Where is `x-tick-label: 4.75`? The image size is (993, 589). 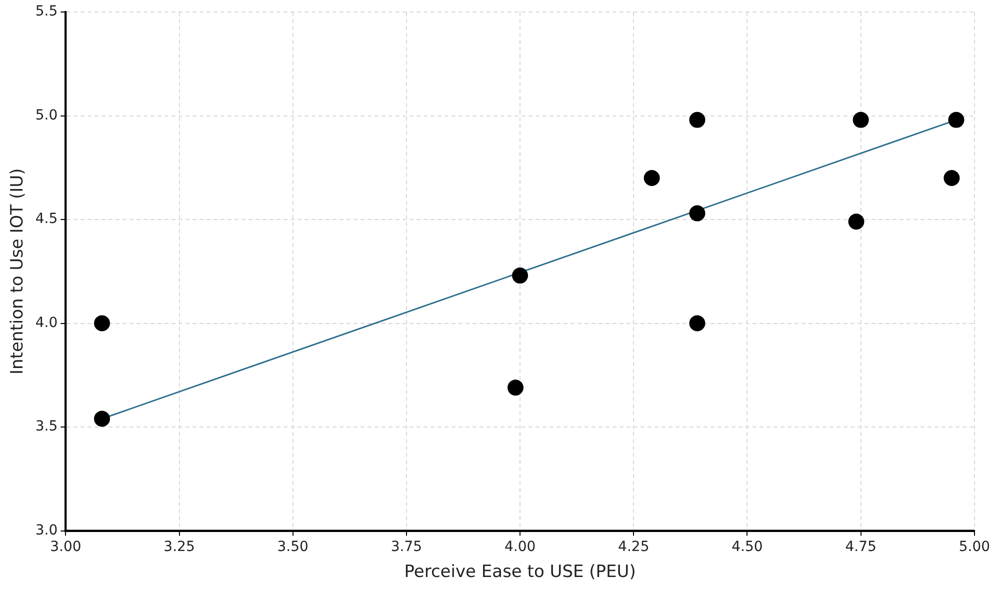
x-tick-label: 4.75 is located at coordinates (860, 546).